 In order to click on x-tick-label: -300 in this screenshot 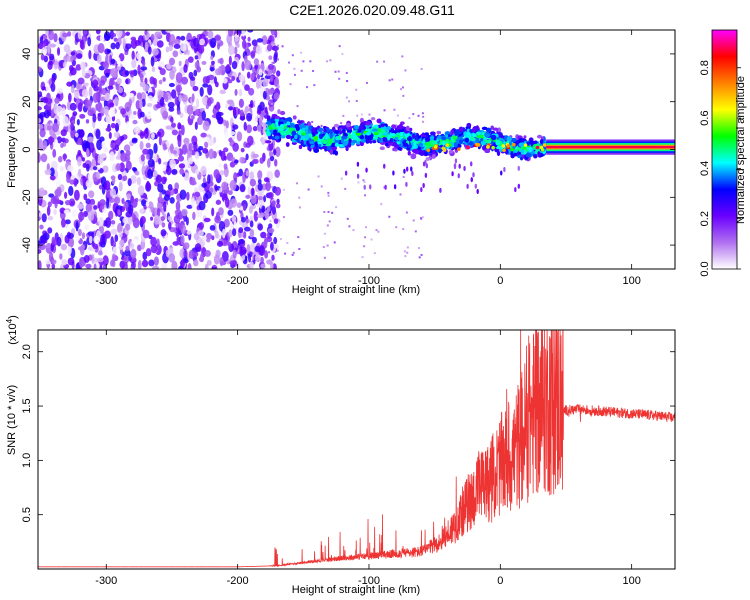, I will do `click(106, 281)`.